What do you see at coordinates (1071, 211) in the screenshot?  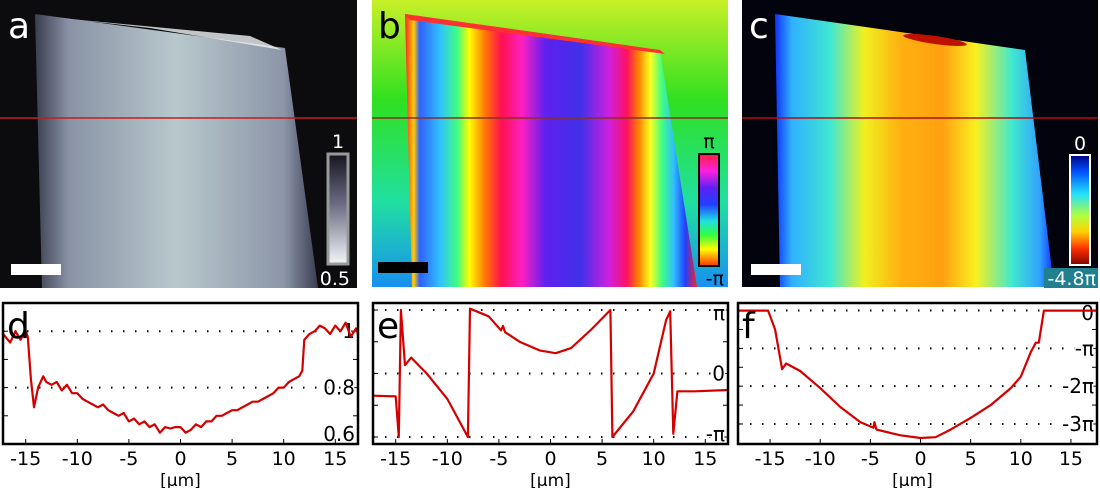 I see `colorbar-c: 0 -4.8π` at bounding box center [1071, 211].